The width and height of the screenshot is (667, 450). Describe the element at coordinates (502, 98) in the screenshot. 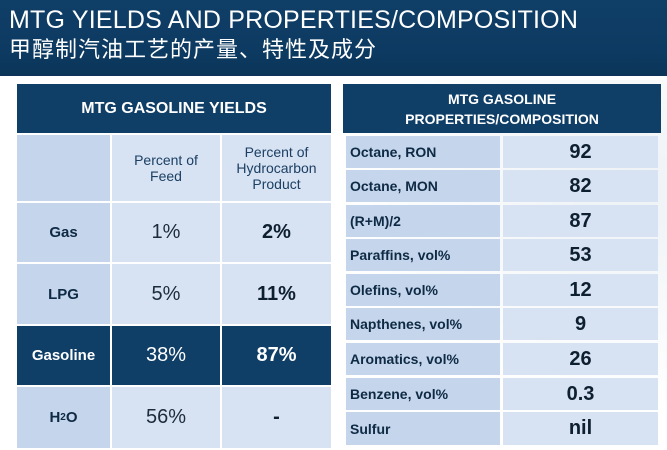

I see `properties-title-line1: MTG GASOLINE` at that location.